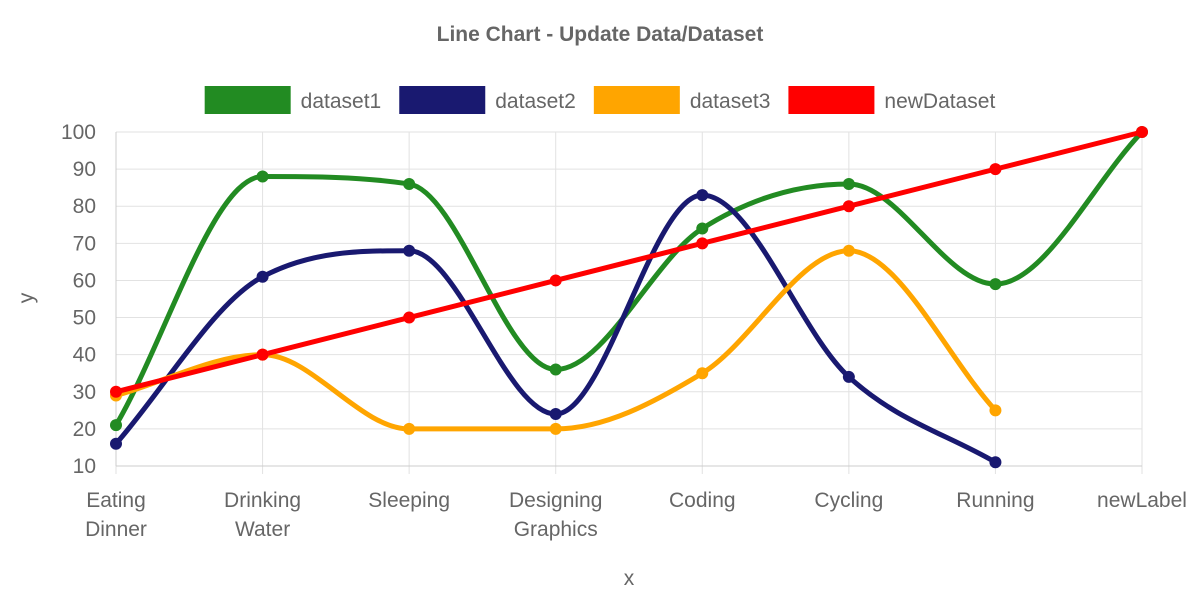  I want to click on x-tick-label: Designing Graphics, so click(555, 515).